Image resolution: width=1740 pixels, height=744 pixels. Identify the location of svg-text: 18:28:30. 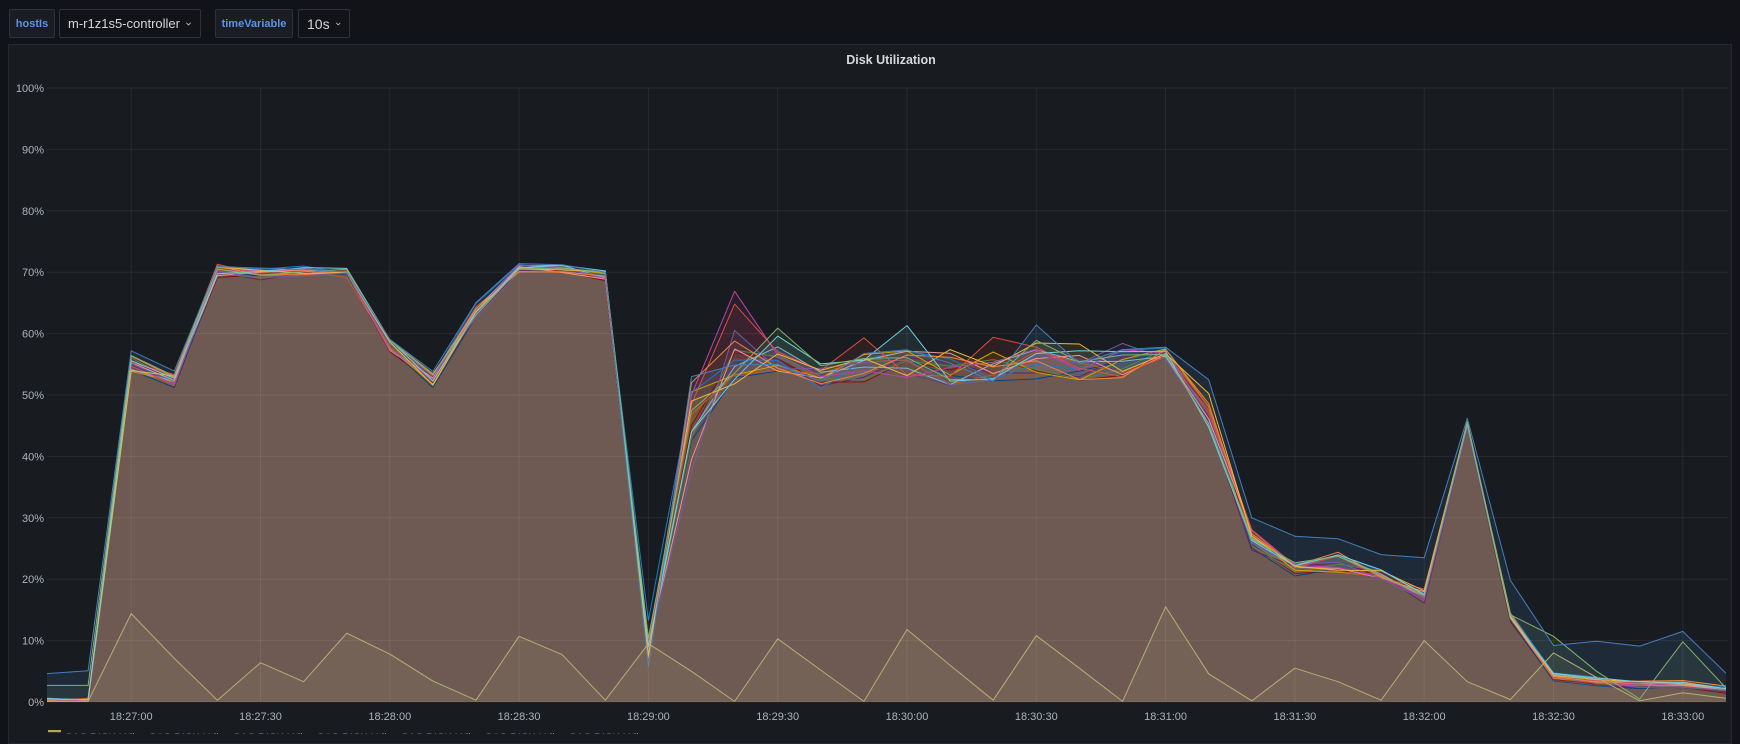
(519, 717).